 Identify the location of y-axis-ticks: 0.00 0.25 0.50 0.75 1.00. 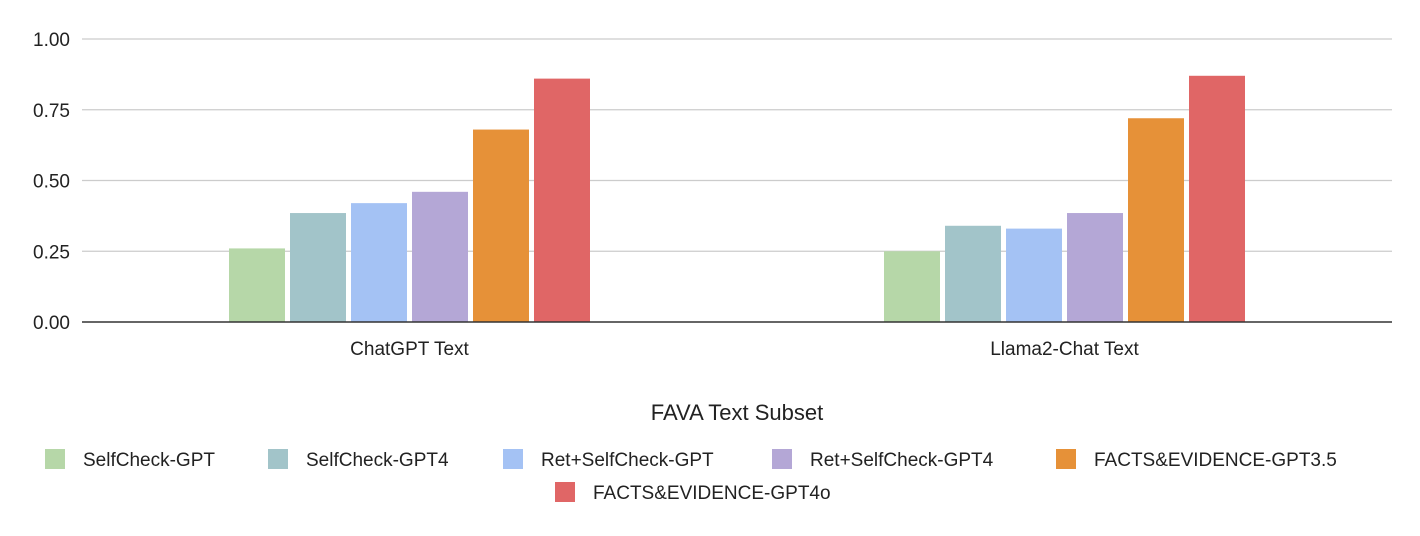
(51, 182).